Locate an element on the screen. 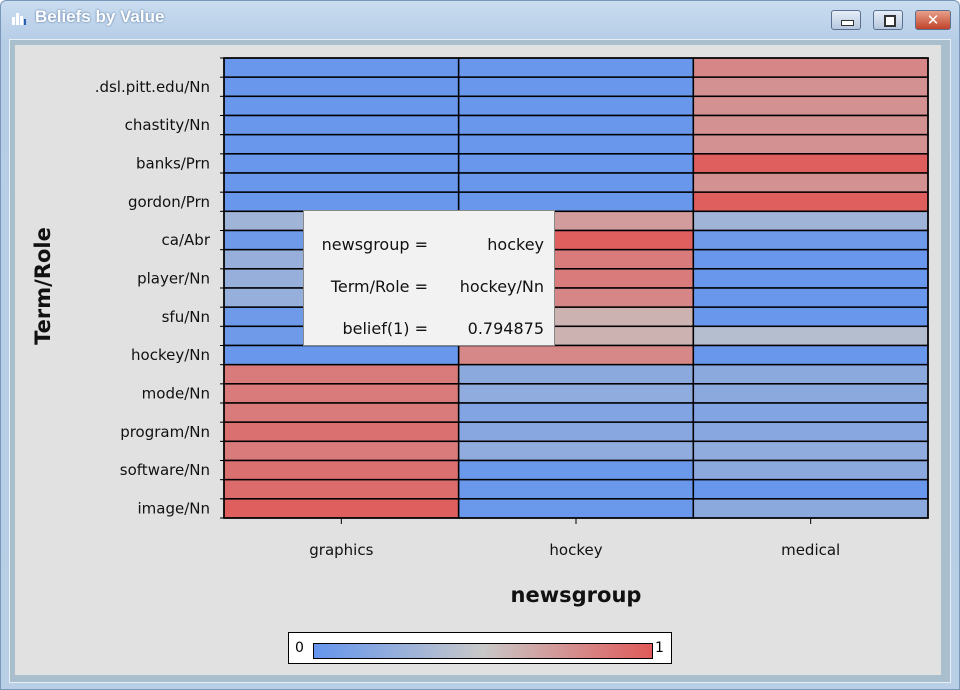 The width and height of the screenshot is (960, 690). tooltip-key: belief(1) = is located at coordinates (385, 328).